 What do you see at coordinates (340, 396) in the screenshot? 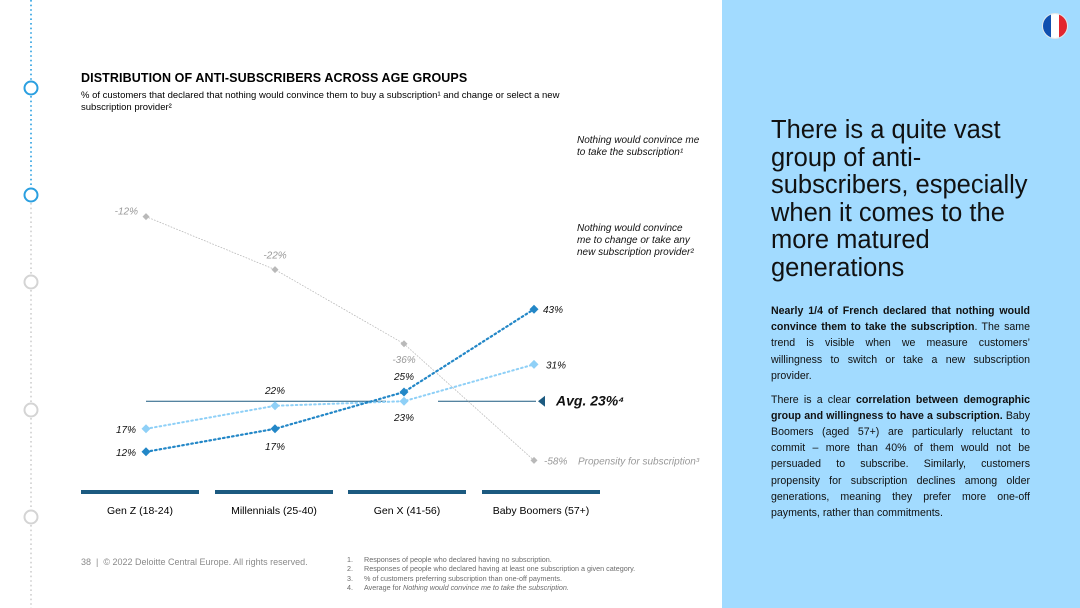
I see `change-provider-series-line` at bounding box center [340, 396].